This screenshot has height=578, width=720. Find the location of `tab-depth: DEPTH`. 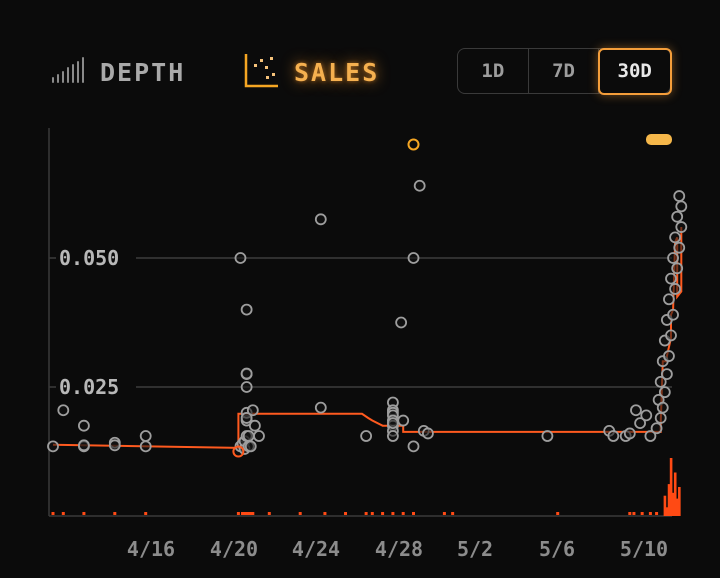

tab-depth: DEPTH is located at coordinates (117, 72).